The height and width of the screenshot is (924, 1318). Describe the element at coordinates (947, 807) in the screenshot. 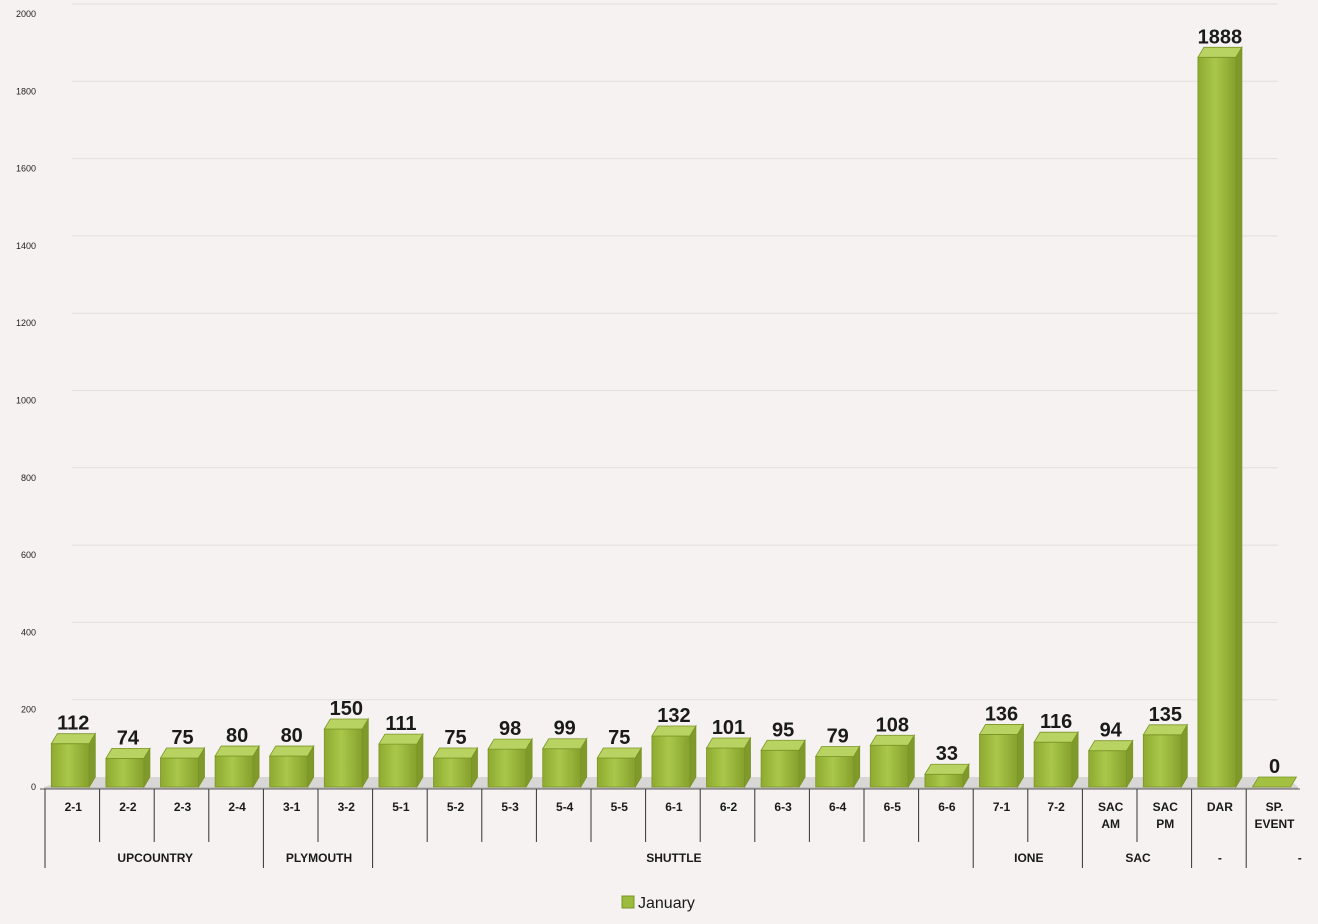

I see `category-label: 6-6` at that location.